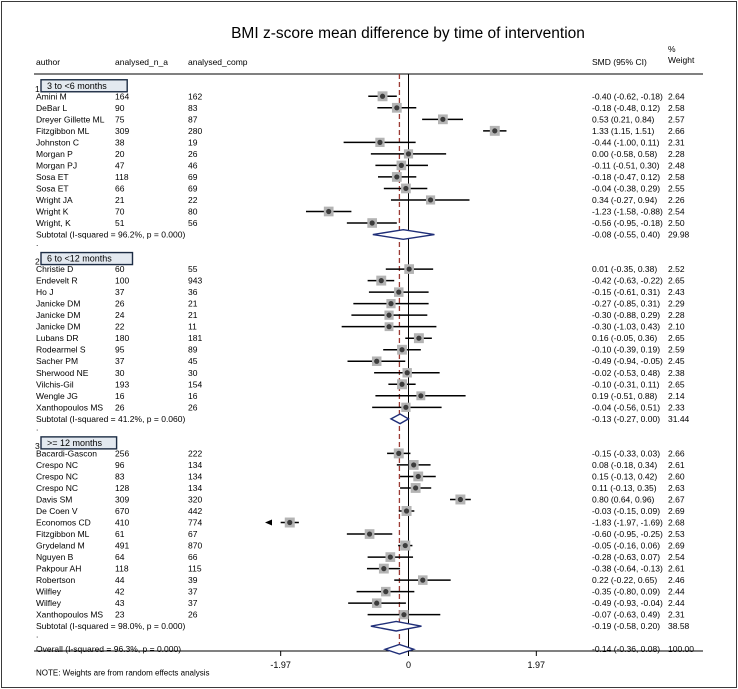 The image size is (738, 689). Describe the element at coordinates (195, 281) in the screenshot. I see `study-n-comp: 943` at that location.